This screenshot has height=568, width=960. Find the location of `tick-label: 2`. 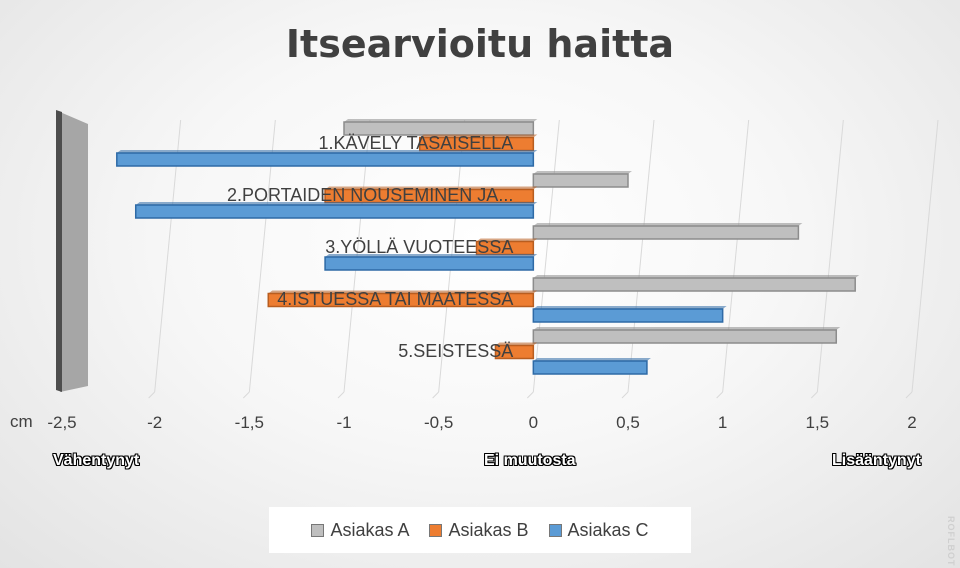

tick-label: 2 is located at coordinates (911, 422).